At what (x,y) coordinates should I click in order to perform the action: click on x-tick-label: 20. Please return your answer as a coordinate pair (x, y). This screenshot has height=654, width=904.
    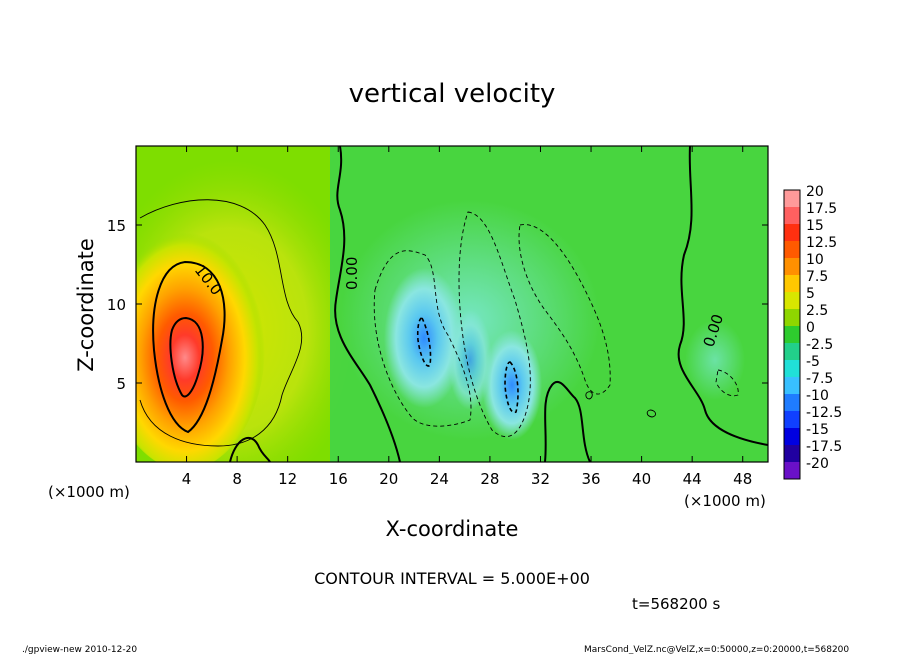
    Looking at the image, I should click on (388, 479).